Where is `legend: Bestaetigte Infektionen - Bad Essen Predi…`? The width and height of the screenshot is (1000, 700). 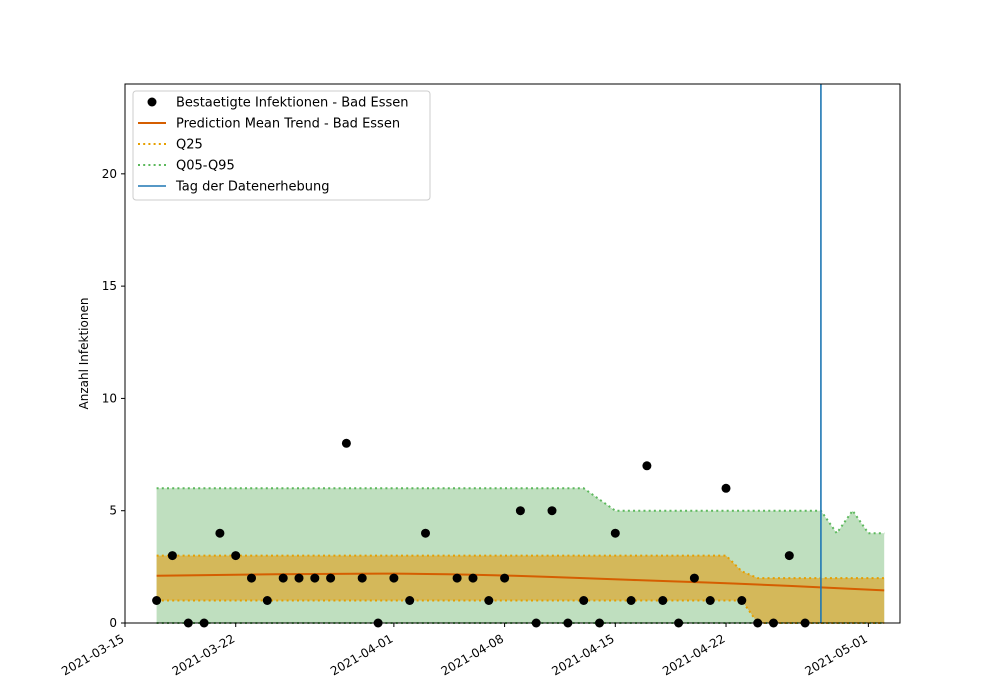
legend: Bestaetigte Infektionen - Bad Essen Predi… is located at coordinates (281, 145).